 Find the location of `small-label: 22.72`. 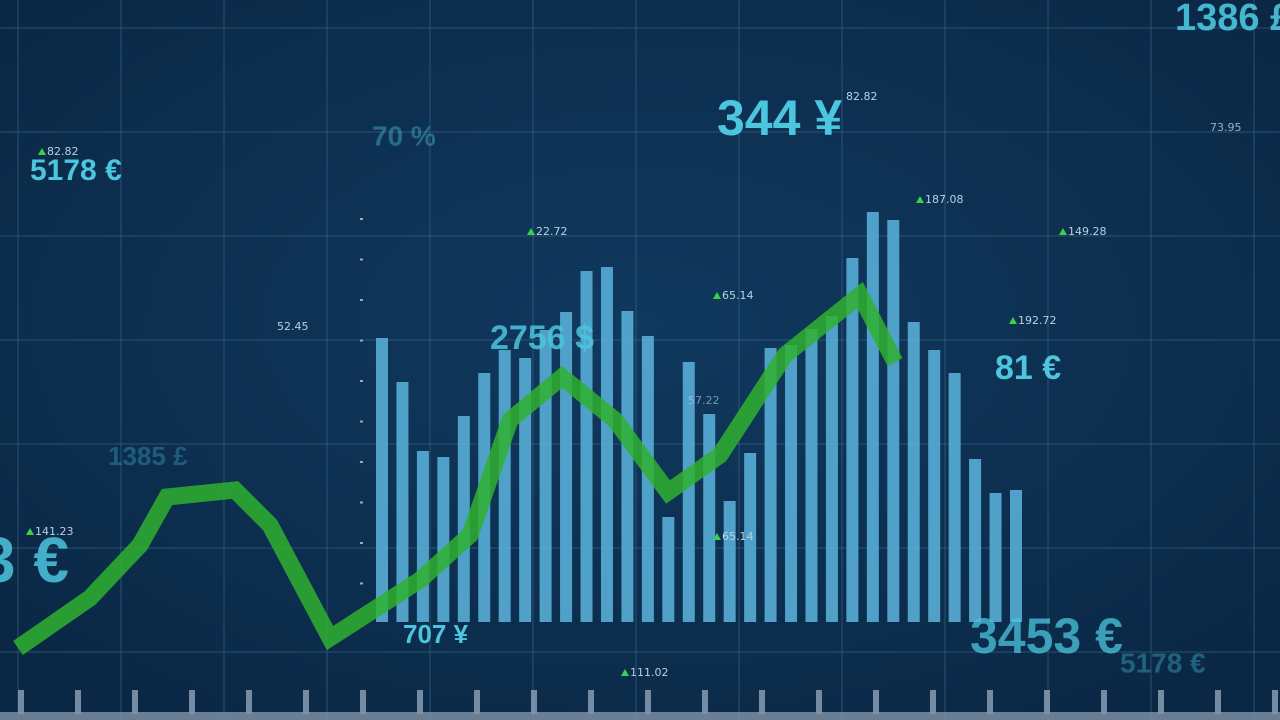

small-label: 22.72 is located at coordinates (552, 231).